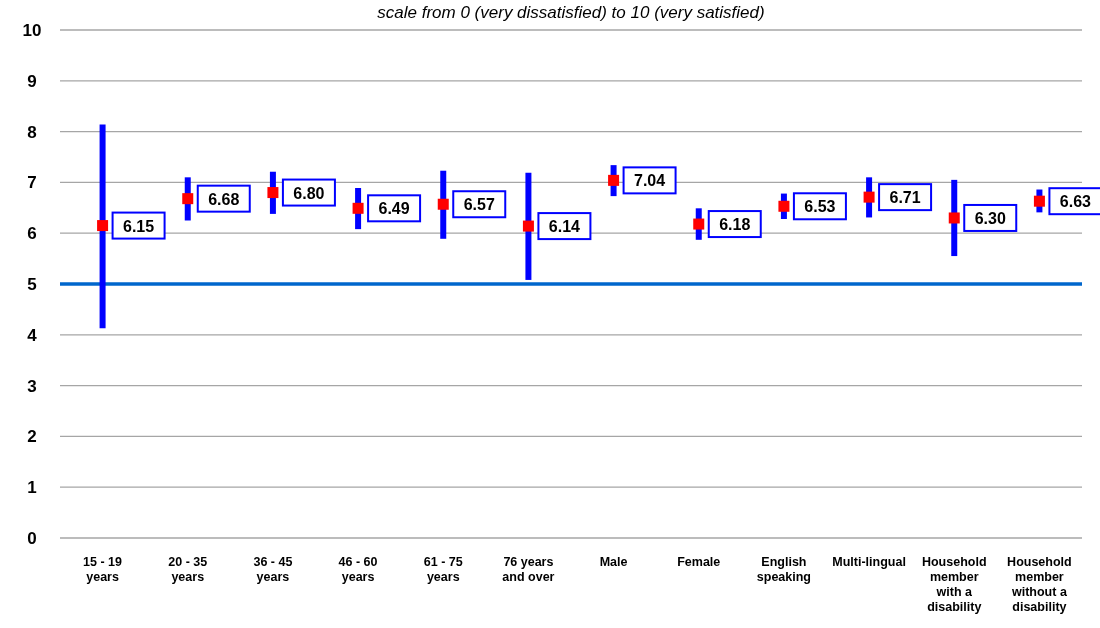 This screenshot has width=1100, height=628. Describe the element at coordinates (1075, 202) in the screenshot. I see `data-label: 6.63` at that location.